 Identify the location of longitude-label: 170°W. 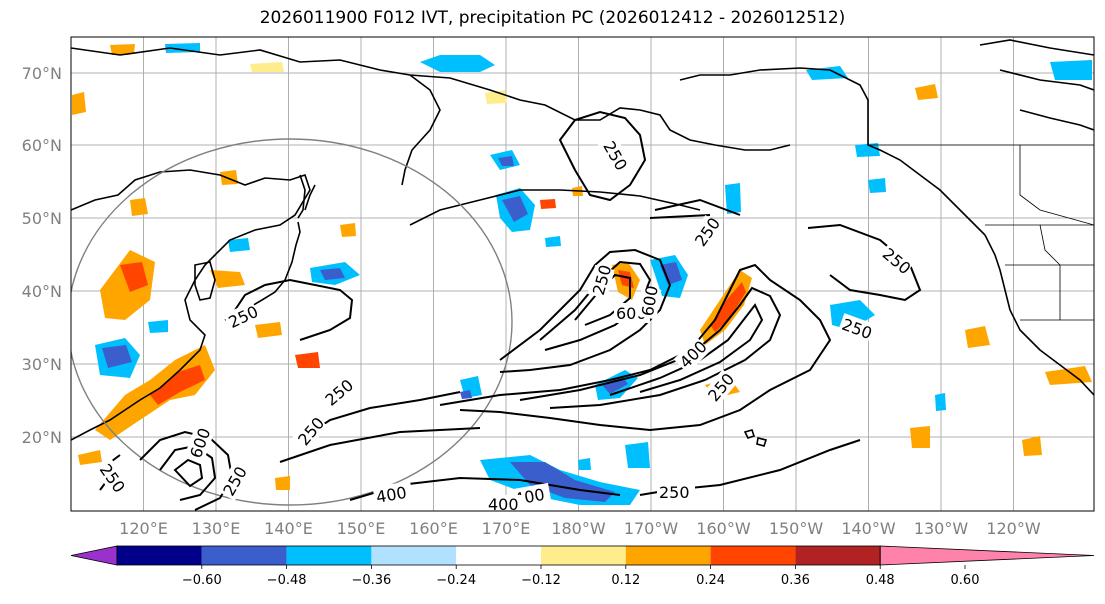
(651, 528).